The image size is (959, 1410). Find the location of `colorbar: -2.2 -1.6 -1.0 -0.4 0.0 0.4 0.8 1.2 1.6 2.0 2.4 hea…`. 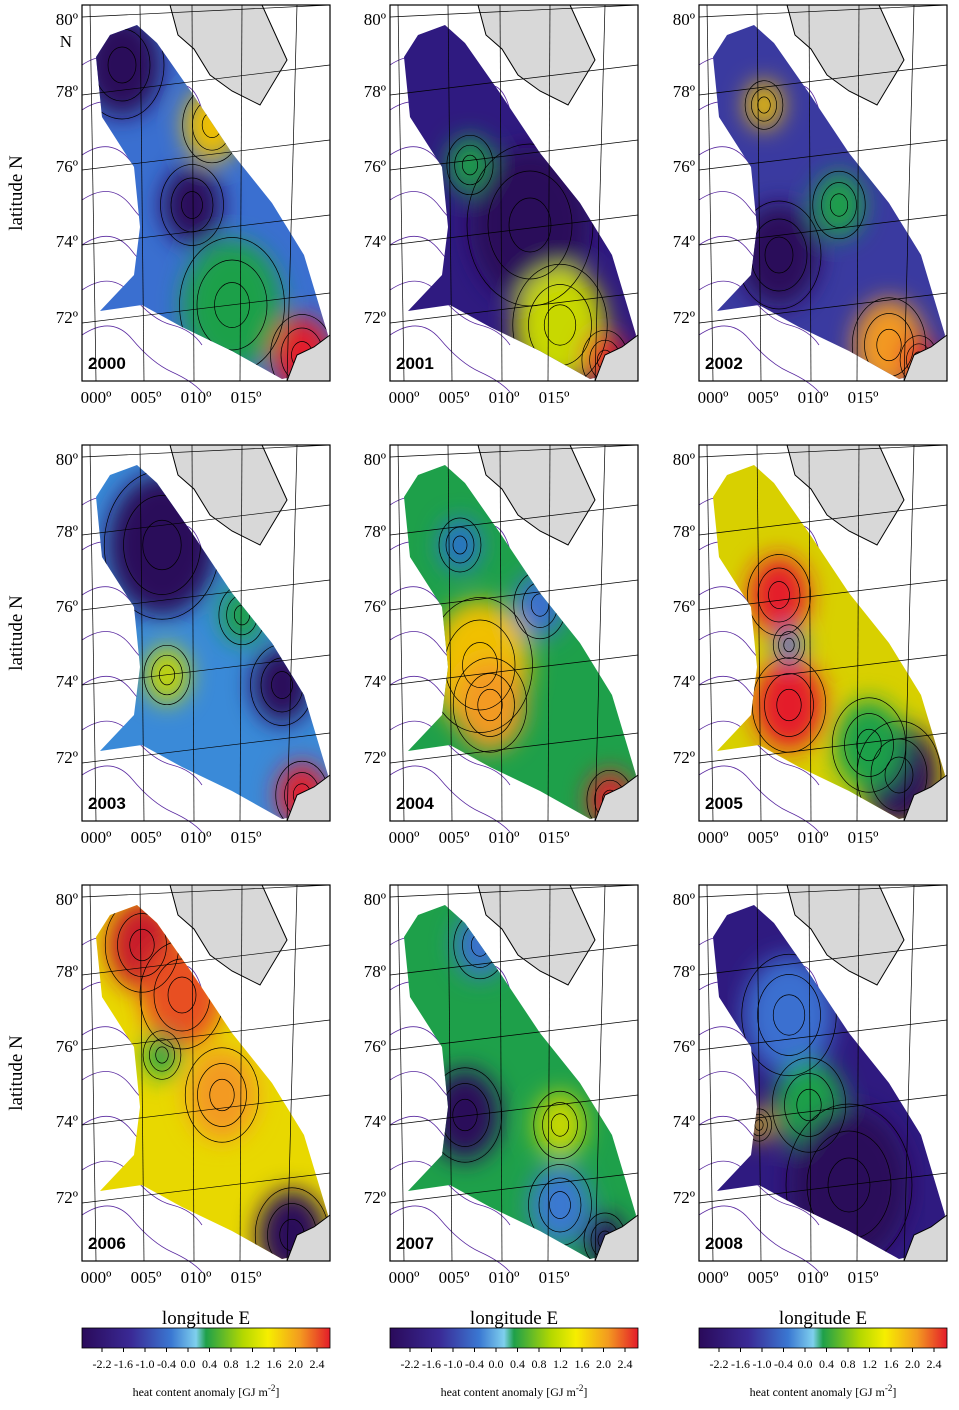

colorbar: -2.2 -1.6 -1.0 -0.4 0.0 0.4 0.8 1.2 1.6 2.0 2.4 hea… is located at coordinates (514, 1363).